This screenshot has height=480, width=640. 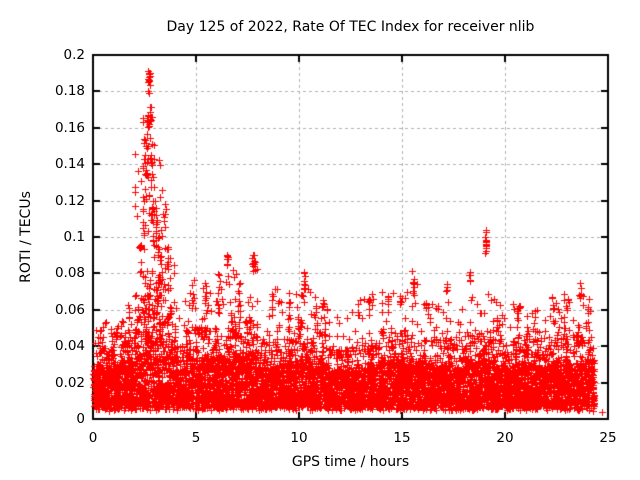 What do you see at coordinates (69, 382) in the screenshot?
I see `y-tick-label: 0.02` at bounding box center [69, 382].